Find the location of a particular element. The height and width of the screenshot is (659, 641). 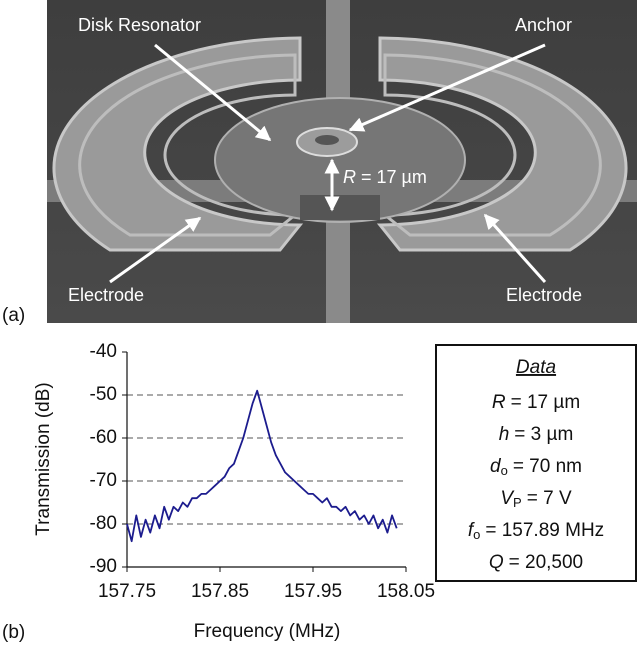

symbol: V is located at coordinates (507, 498).